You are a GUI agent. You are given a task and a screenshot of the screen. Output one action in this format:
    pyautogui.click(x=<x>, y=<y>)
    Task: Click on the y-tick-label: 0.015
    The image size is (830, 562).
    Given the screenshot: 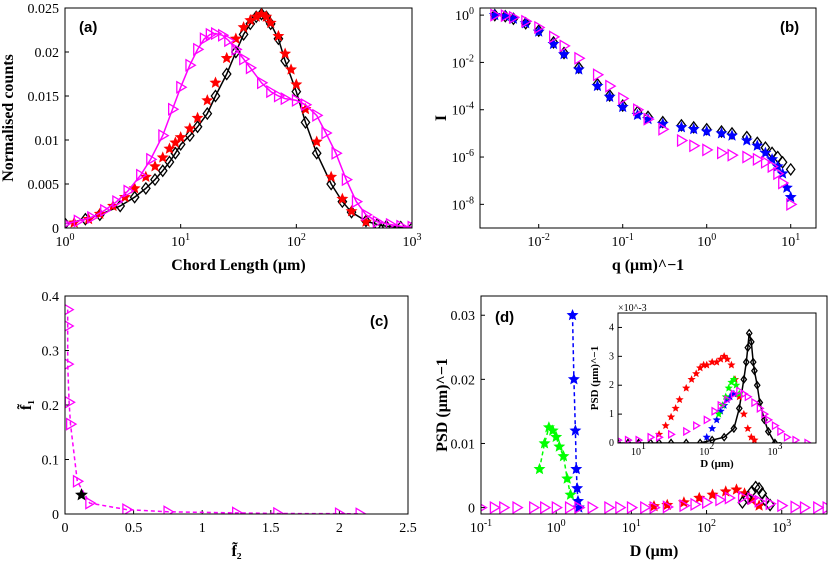 What is the action you would take?
    pyautogui.click(x=44, y=97)
    